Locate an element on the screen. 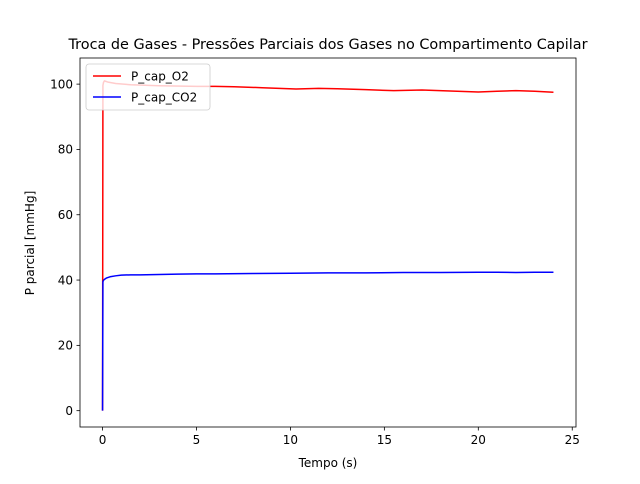 The height and width of the screenshot is (484, 640). x-tick-label: 10 is located at coordinates (290, 440).